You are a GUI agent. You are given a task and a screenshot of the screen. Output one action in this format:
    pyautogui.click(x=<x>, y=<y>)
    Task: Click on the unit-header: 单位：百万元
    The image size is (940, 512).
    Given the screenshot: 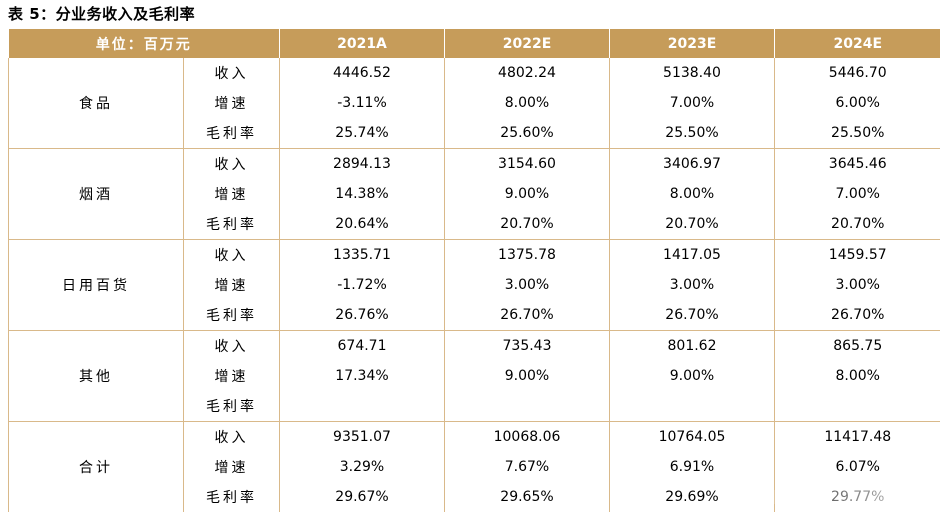 What is the action you would take?
    pyautogui.click(x=144, y=43)
    